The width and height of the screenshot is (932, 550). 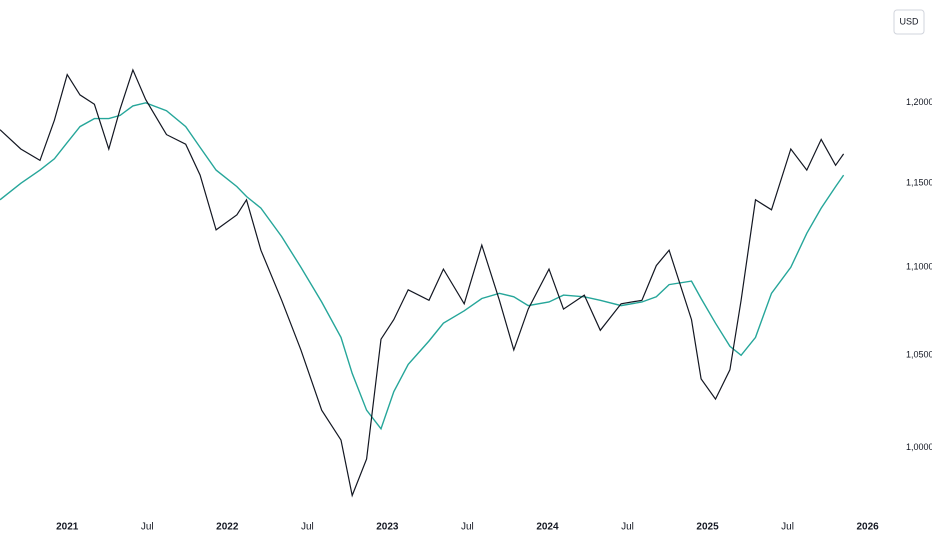 I want to click on y-tick-label: 1,15000, so click(x=919, y=183).